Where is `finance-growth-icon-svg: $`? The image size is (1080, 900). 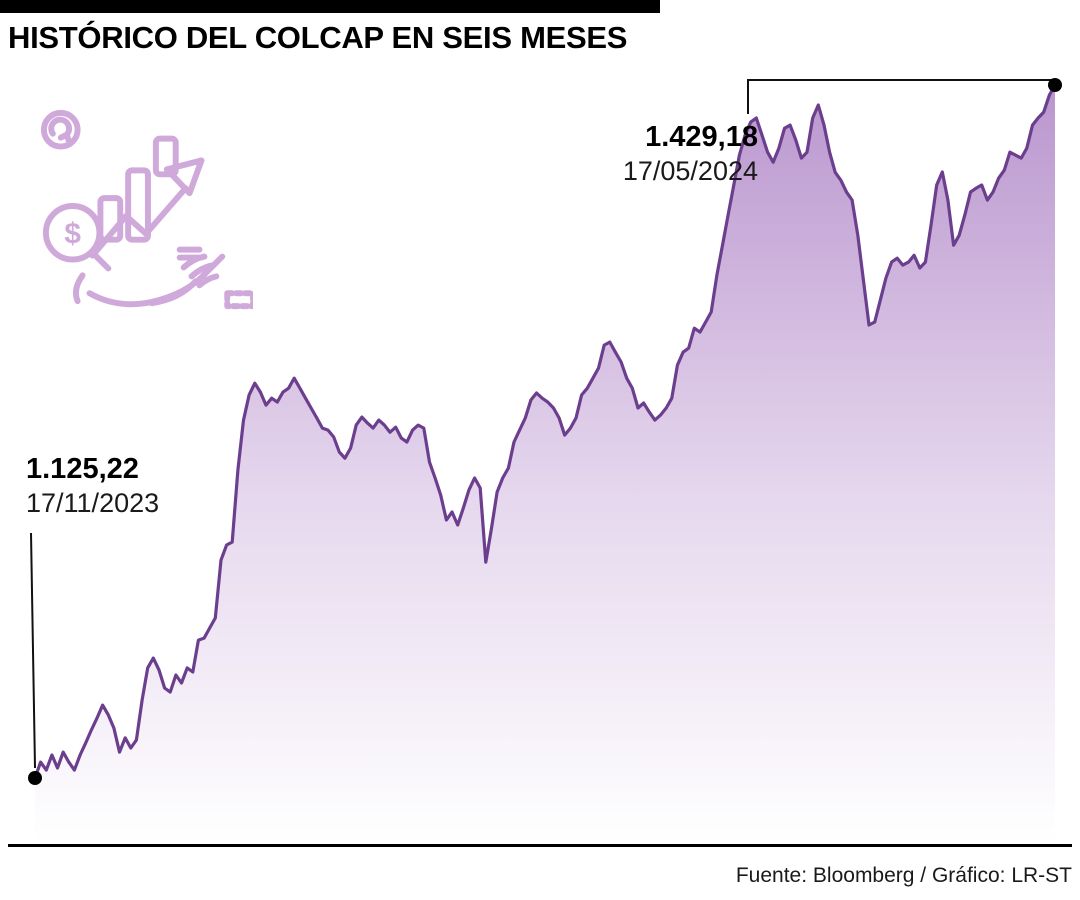 finance-growth-icon-svg: $ is located at coordinates (148, 209).